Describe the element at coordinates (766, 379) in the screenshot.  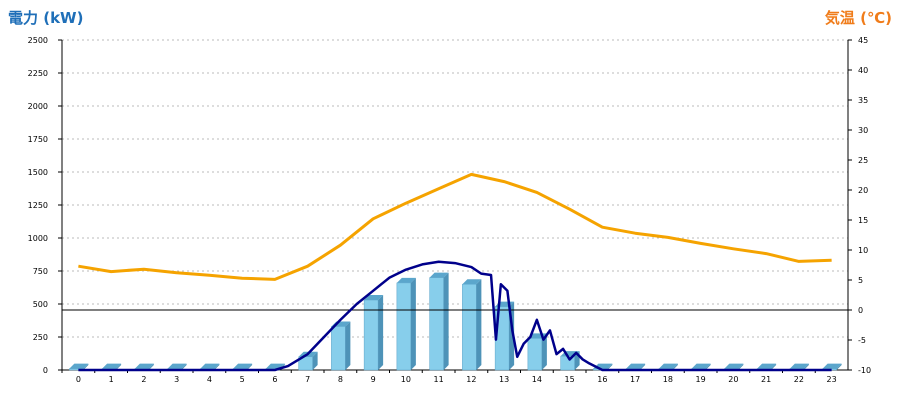
I see `x-tick-label: 21` at that location.